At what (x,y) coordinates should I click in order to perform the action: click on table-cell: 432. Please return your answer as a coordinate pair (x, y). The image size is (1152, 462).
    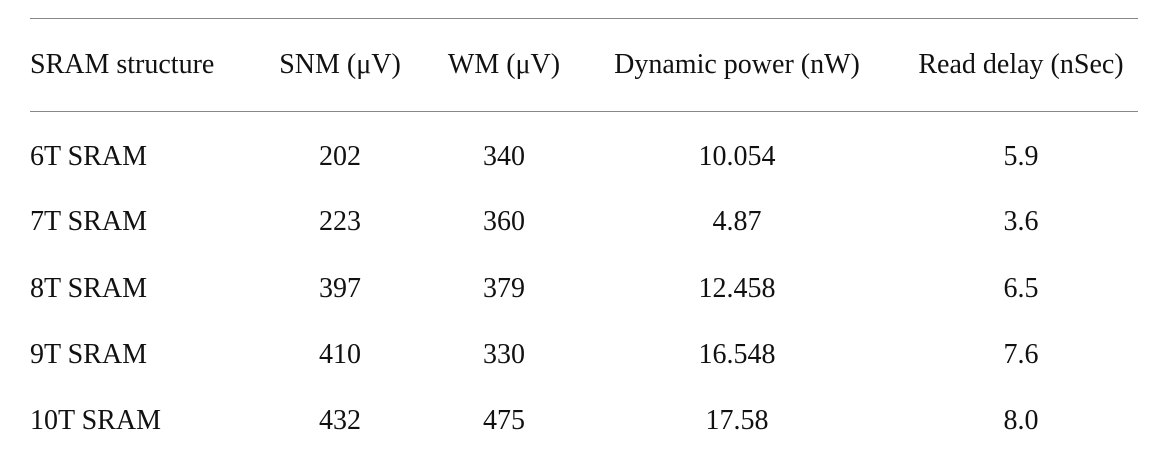
    Looking at the image, I should click on (340, 420).